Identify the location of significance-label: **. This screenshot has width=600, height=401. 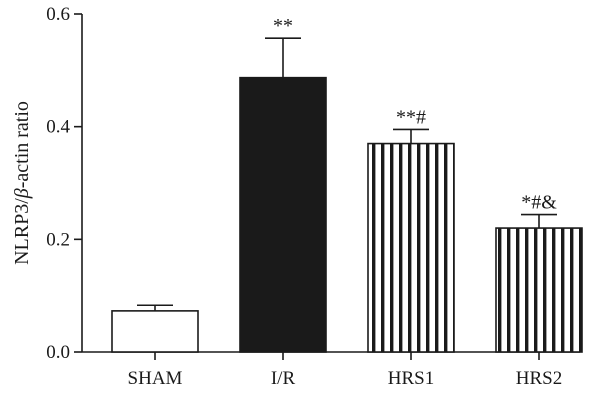
(283, 26).